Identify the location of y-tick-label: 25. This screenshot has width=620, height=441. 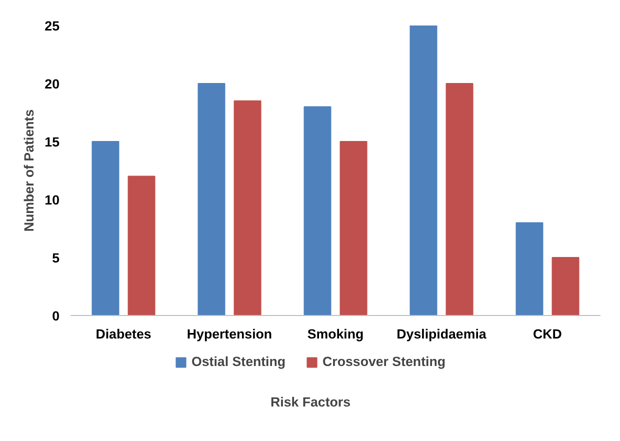
(52, 26).